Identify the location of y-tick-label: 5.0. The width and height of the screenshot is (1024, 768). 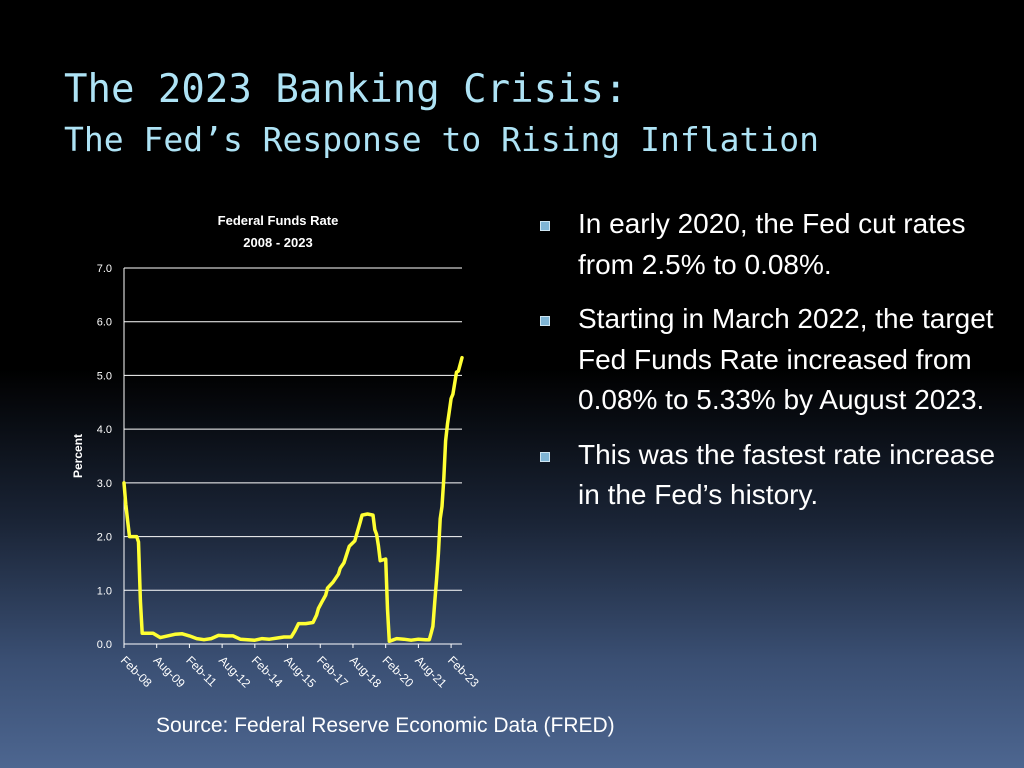
(104, 376).